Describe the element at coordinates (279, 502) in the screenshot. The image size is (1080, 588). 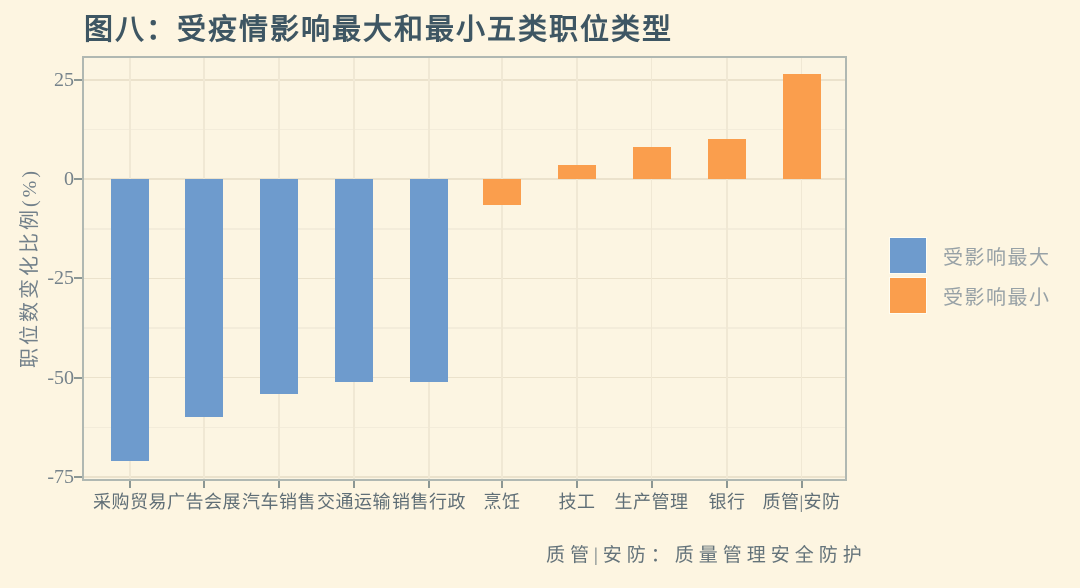
I see `x-tick-label: 汽车销售` at that location.